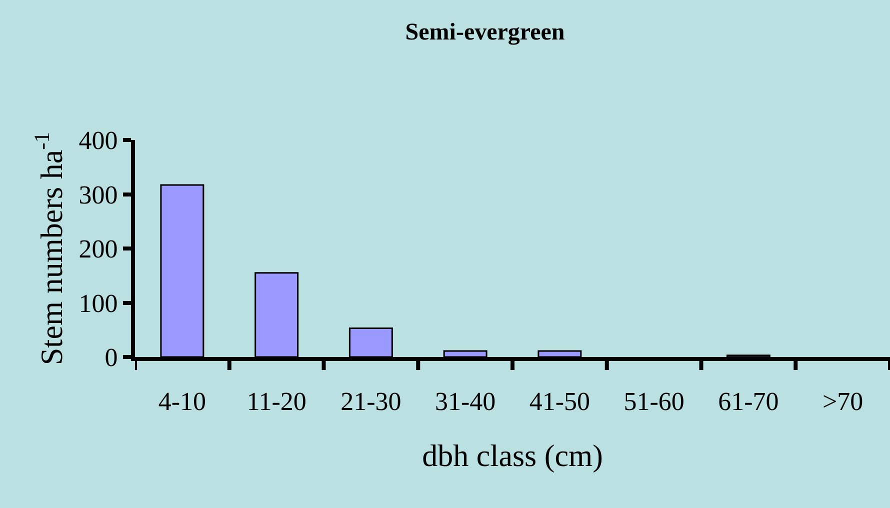 Image resolution: width=890 pixels, height=508 pixels. I want to click on x-tick-label: 31-40, so click(465, 401).